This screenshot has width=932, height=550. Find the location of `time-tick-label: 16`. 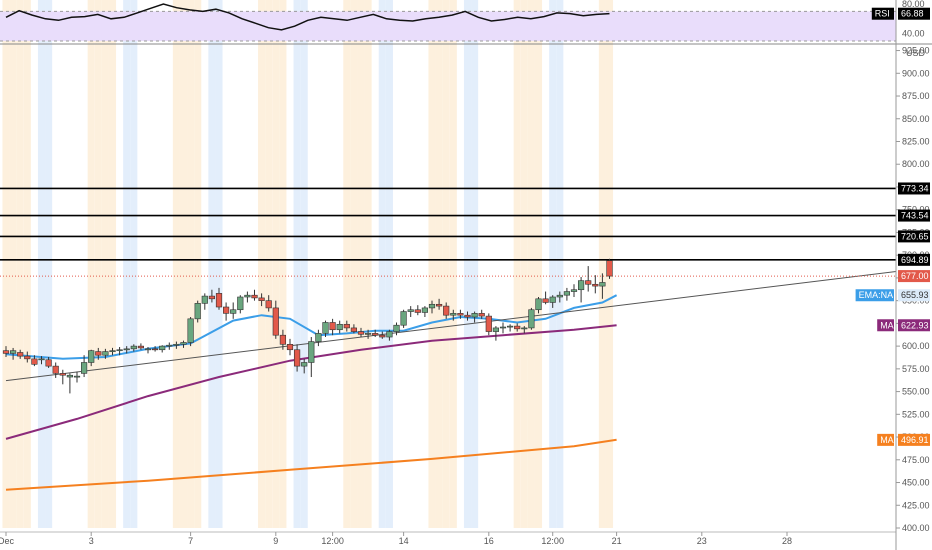

time-tick-label: 16 is located at coordinates (489, 541).